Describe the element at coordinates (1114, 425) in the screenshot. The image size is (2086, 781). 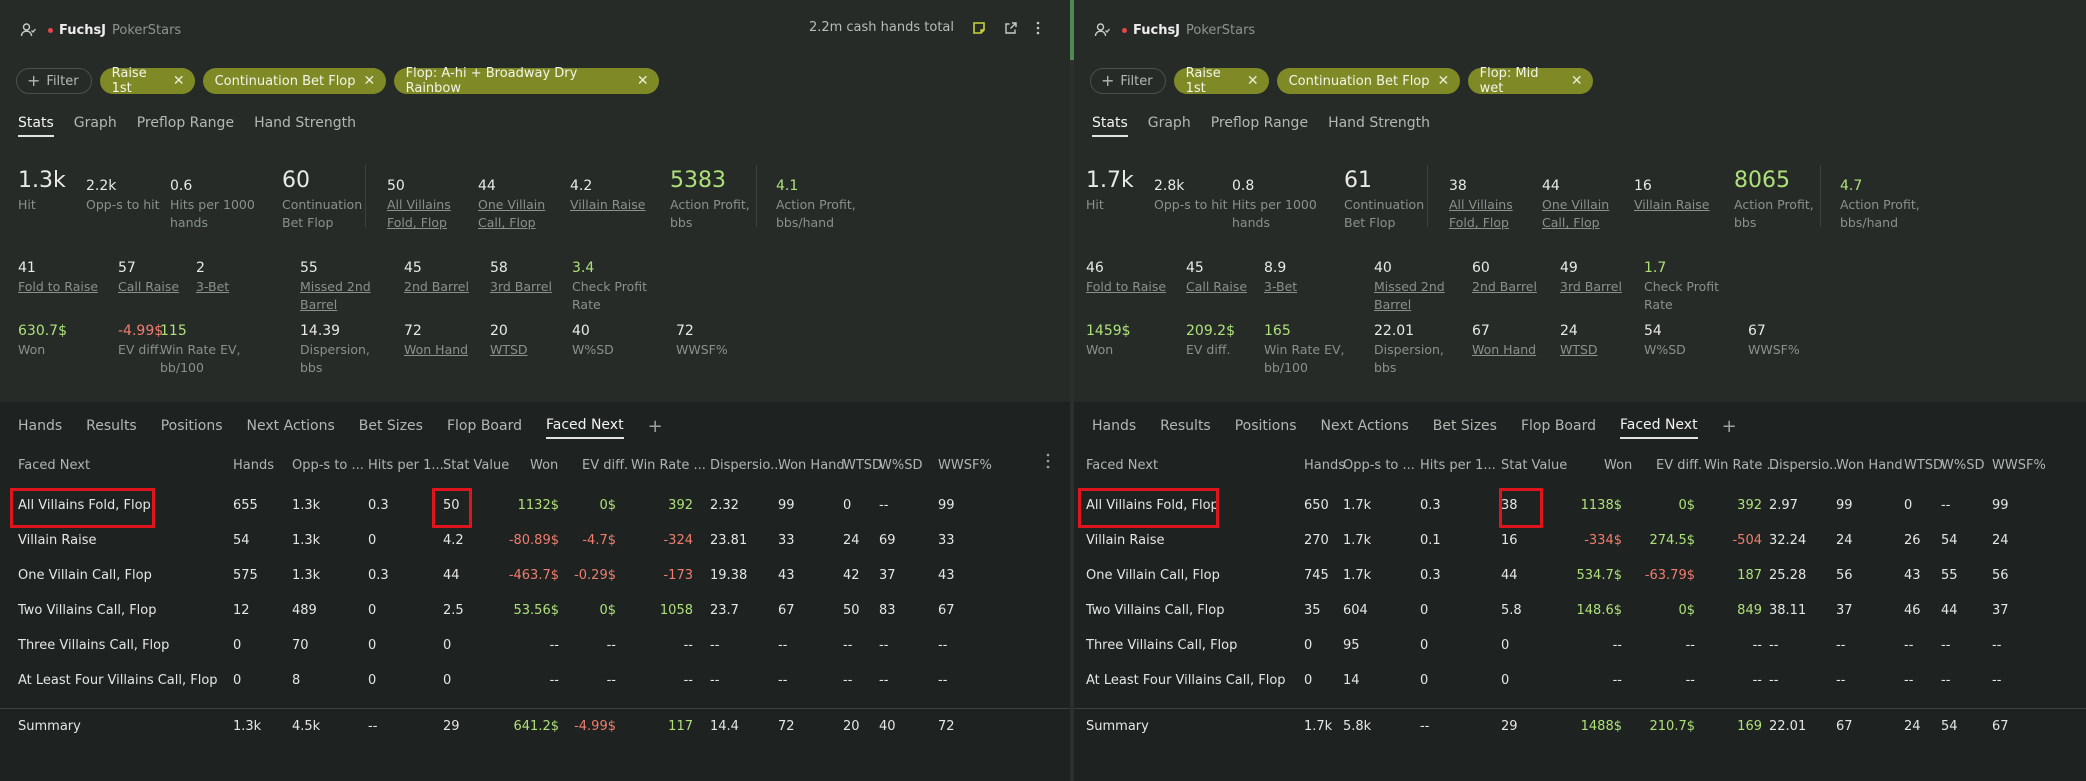
I see `tab-hands: Hands` at that location.